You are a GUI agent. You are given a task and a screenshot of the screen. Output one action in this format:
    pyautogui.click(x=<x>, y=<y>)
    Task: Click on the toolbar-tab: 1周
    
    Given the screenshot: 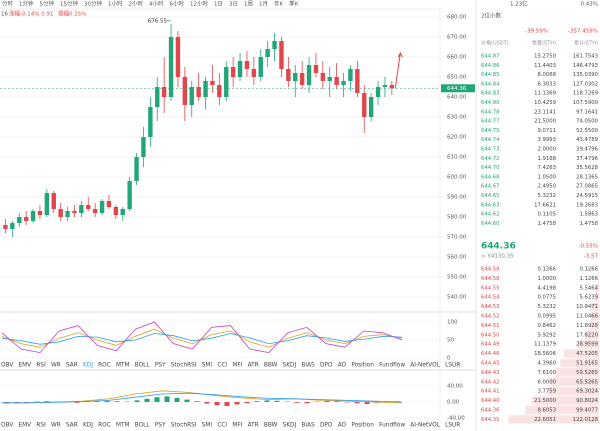 What is the action you would take?
    pyautogui.click(x=248, y=4)
    